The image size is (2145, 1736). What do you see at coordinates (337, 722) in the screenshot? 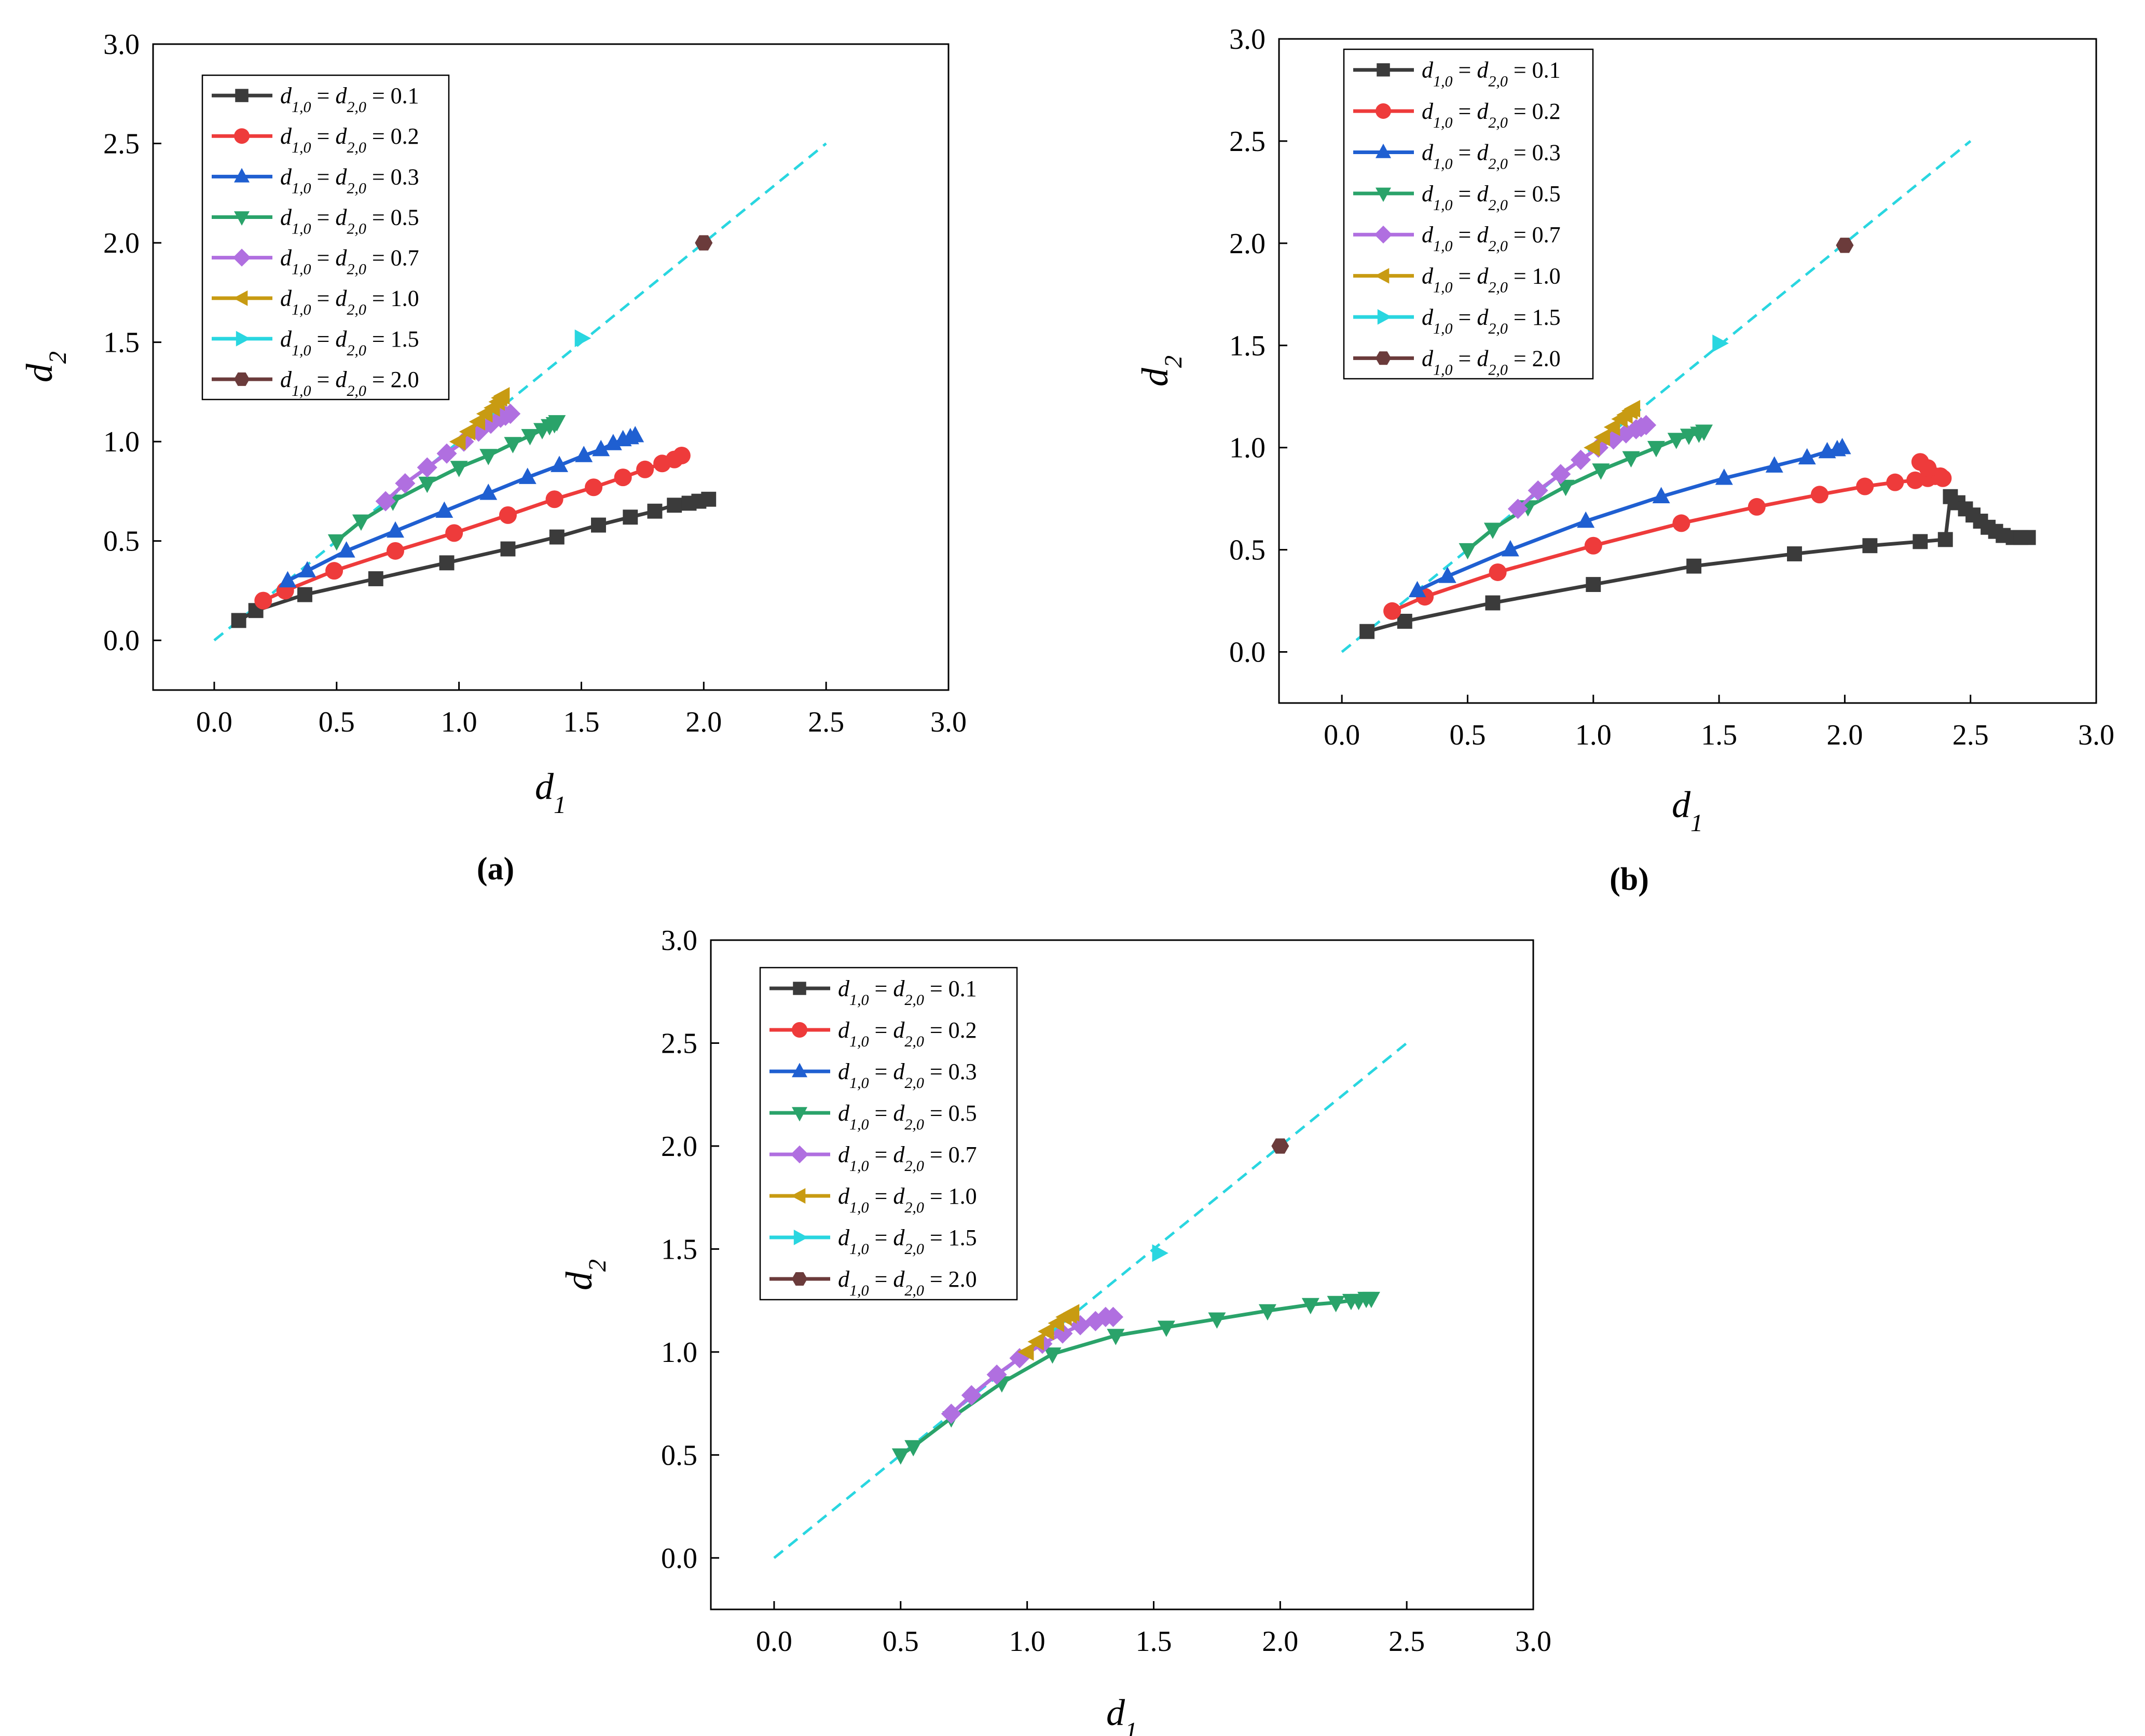
I see `panel-a-x-tick-label: 0.5` at bounding box center [337, 722].